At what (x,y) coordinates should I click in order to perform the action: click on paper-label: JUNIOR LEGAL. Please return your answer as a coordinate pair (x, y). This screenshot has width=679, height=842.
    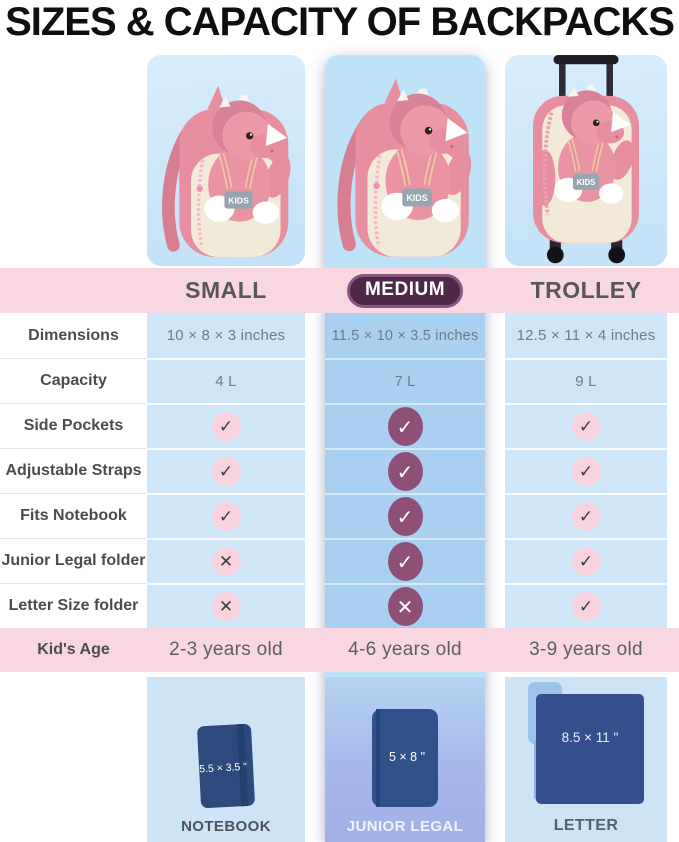
    Looking at the image, I should click on (405, 826).